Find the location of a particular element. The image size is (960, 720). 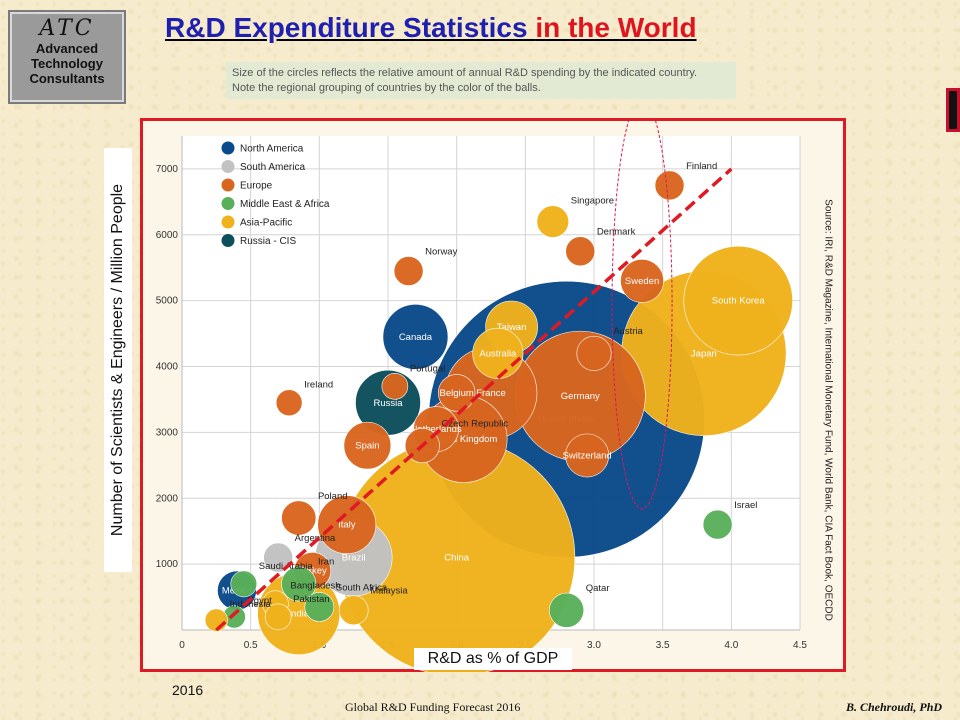

bubble-portugal is located at coordinates (395, 386).